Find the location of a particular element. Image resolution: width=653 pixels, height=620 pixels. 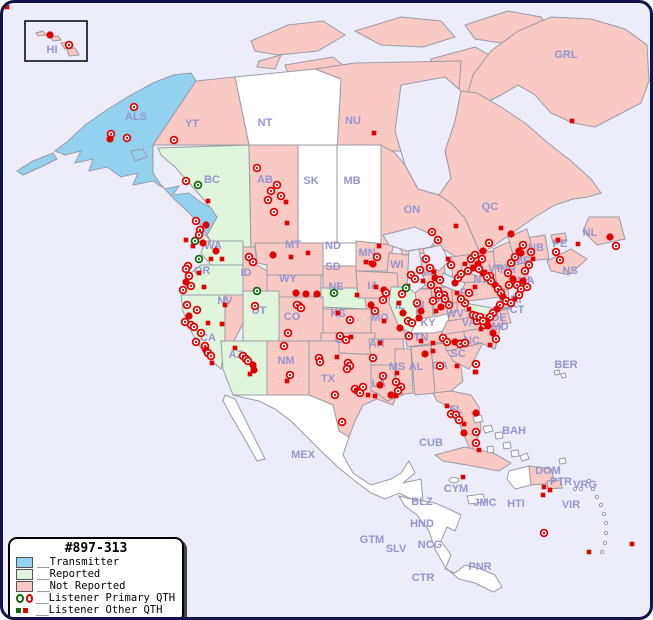

region-label-vir: VIR is located at coordinates (571, 505).